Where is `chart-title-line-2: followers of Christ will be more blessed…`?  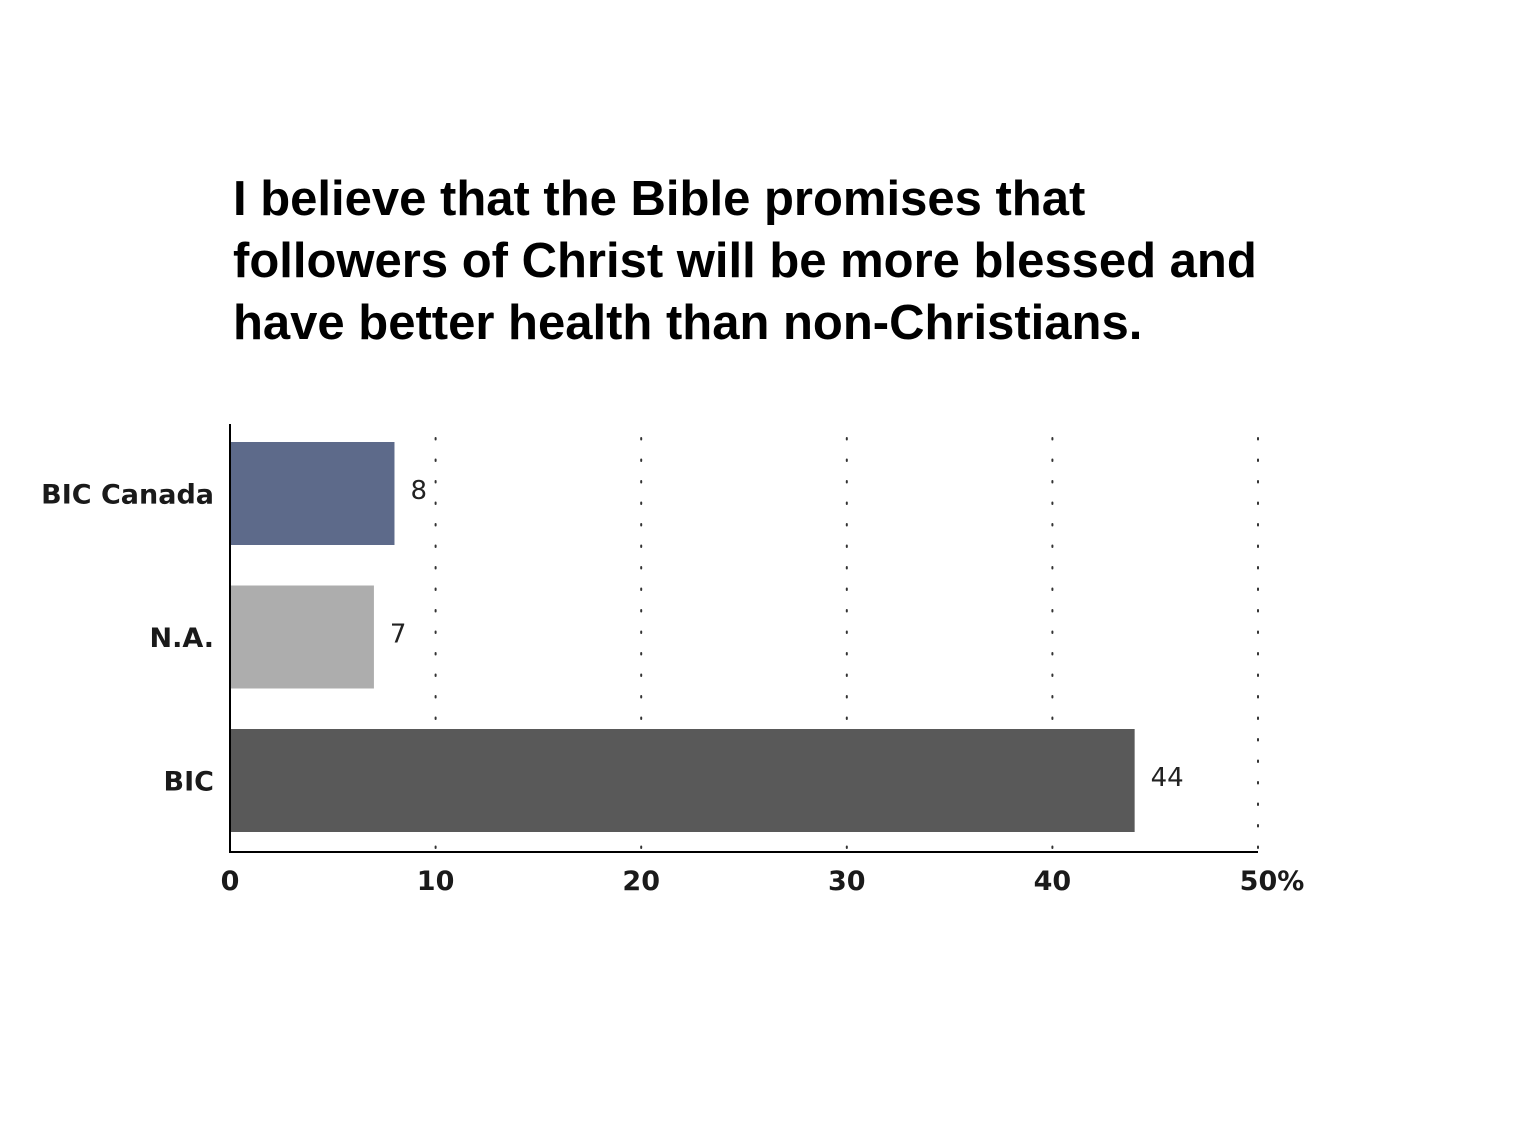
chart-title-line-2: followers of Christ will be more blessed… is located at coordinates (745, 261).